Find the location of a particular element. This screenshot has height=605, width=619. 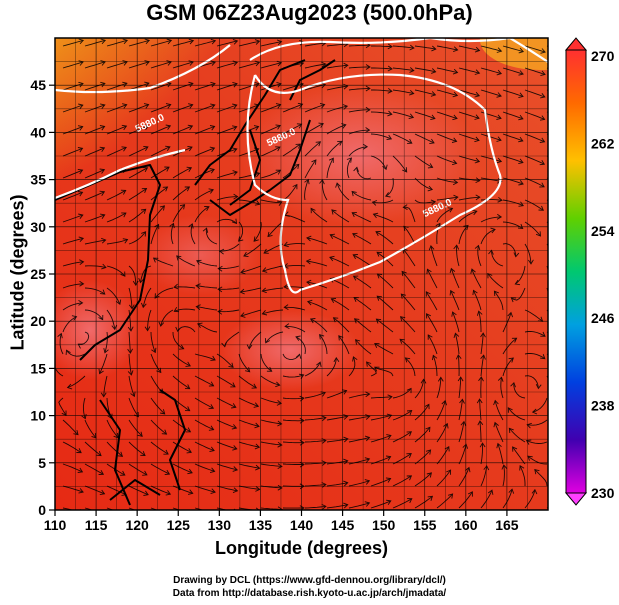

y-tick-label: 45 is located at coordinates (38, 85).